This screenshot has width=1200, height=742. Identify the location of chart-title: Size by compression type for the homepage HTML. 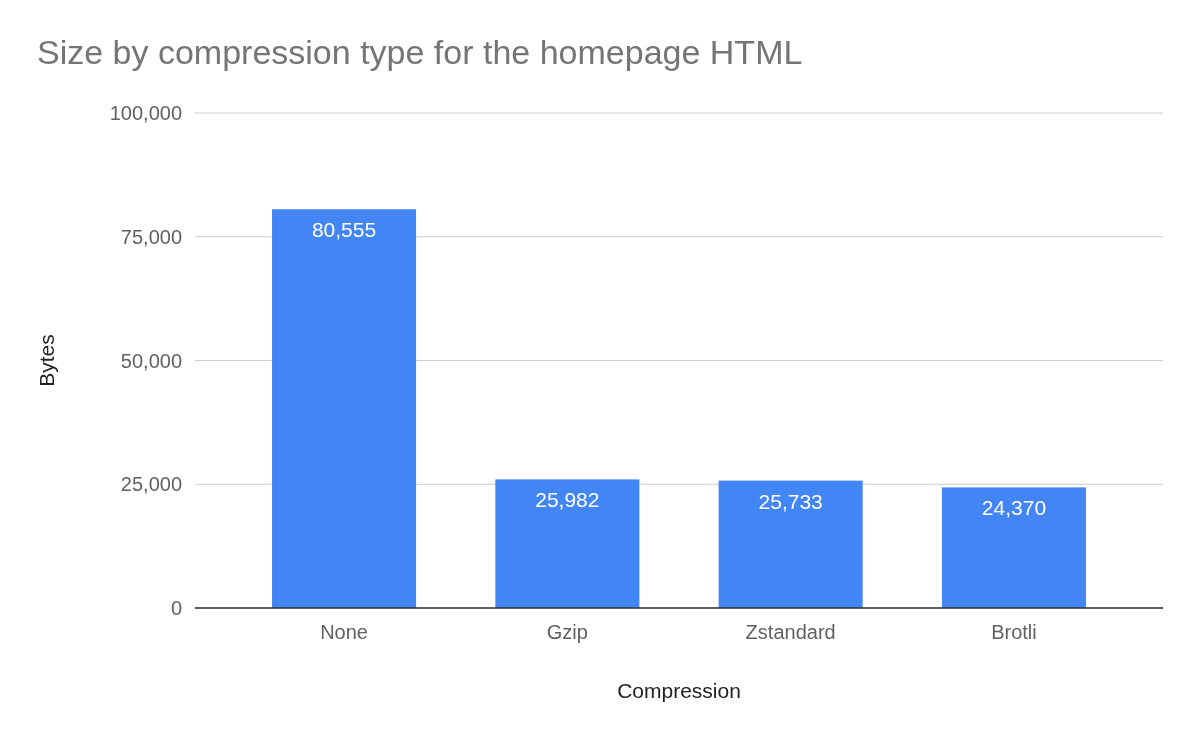
(420, 52).